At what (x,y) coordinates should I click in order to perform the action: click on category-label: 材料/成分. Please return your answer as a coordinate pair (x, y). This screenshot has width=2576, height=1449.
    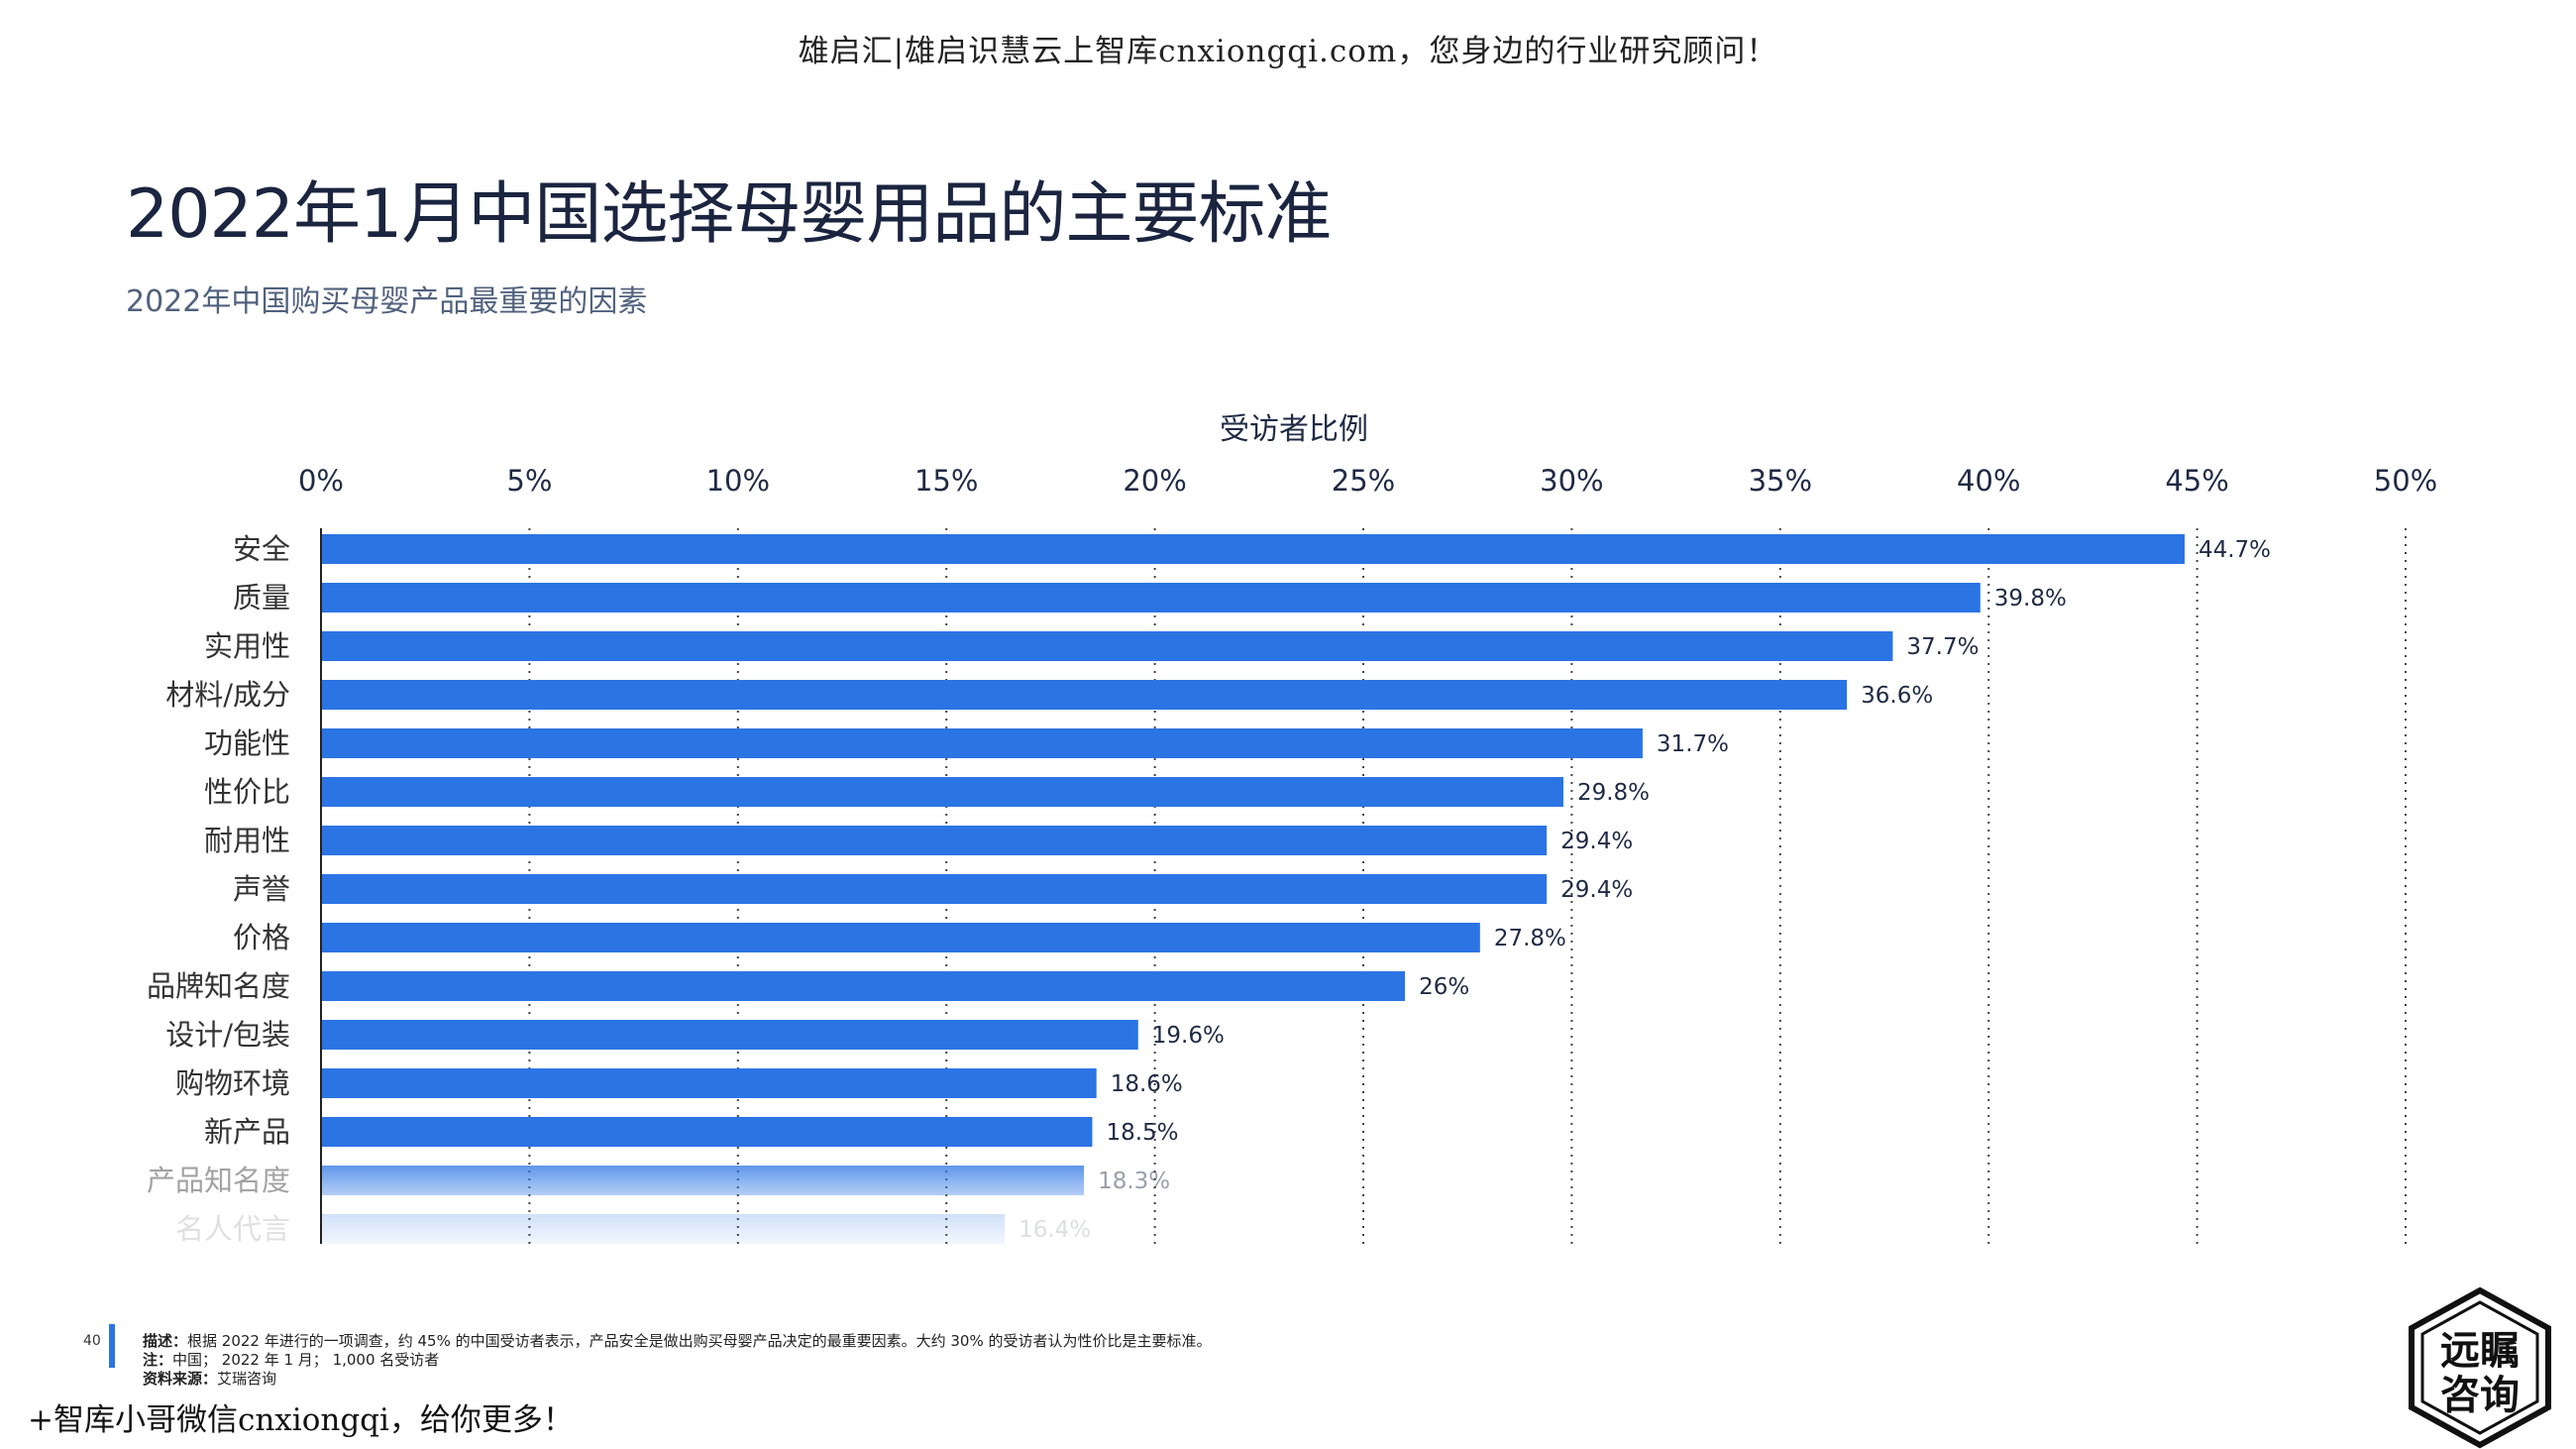
    Looking at the image, I should click on (227, 695).